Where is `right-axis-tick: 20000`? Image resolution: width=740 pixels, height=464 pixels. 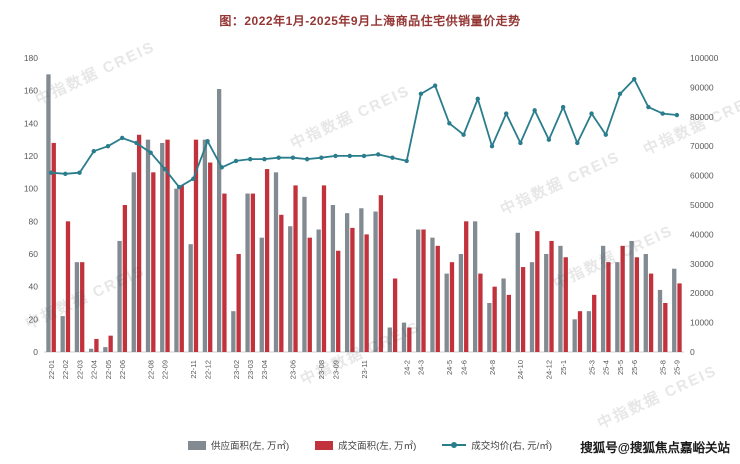
right-axis-tick: 20000 is located at coordinates (702, 293).